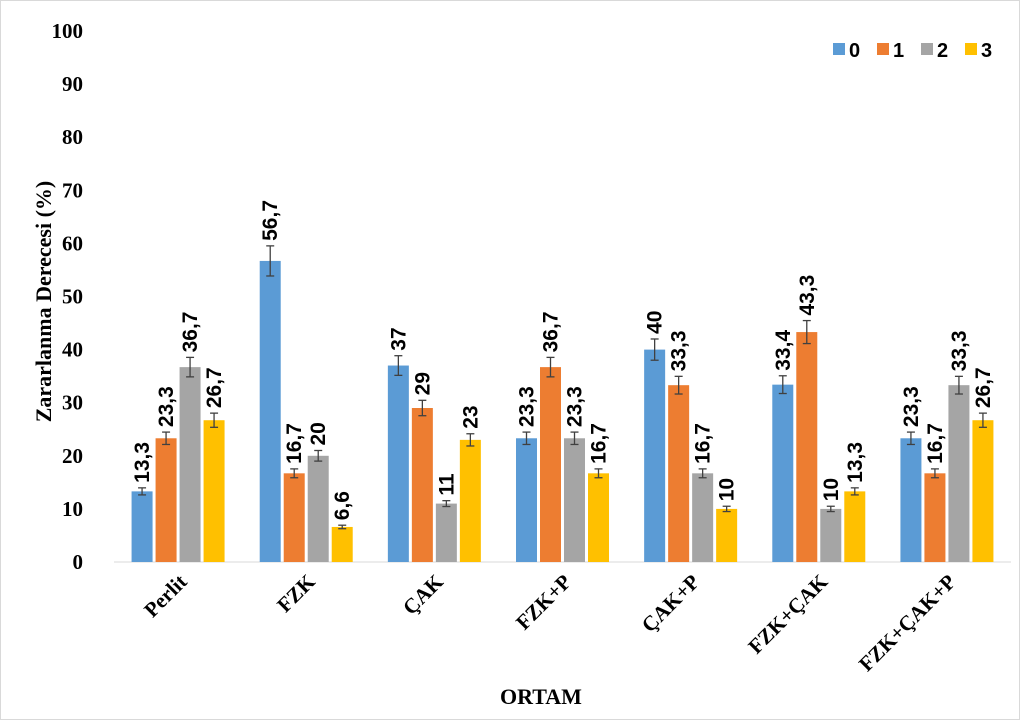 This screenshot has width=1022, height=722. Describe the element at coordinates (72, 297) in the screenshot. I see `y-tick-label: 50` at that location.